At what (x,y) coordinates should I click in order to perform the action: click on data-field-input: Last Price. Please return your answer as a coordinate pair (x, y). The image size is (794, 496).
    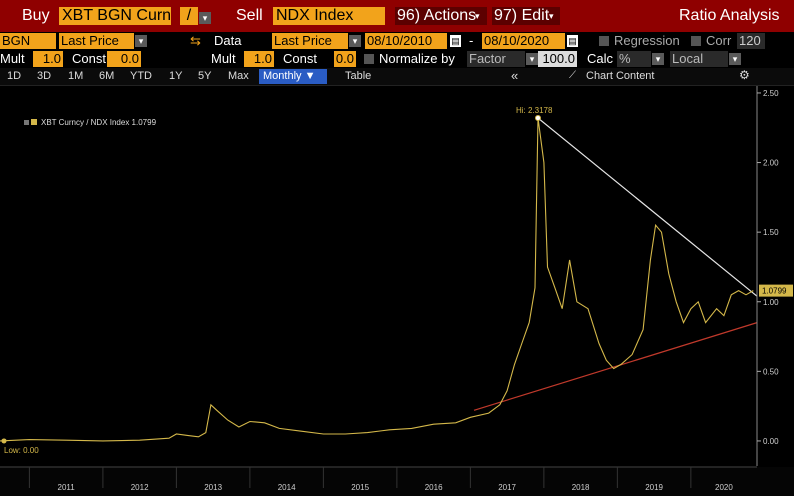
    Looking at the image, I should click on (310, 41).